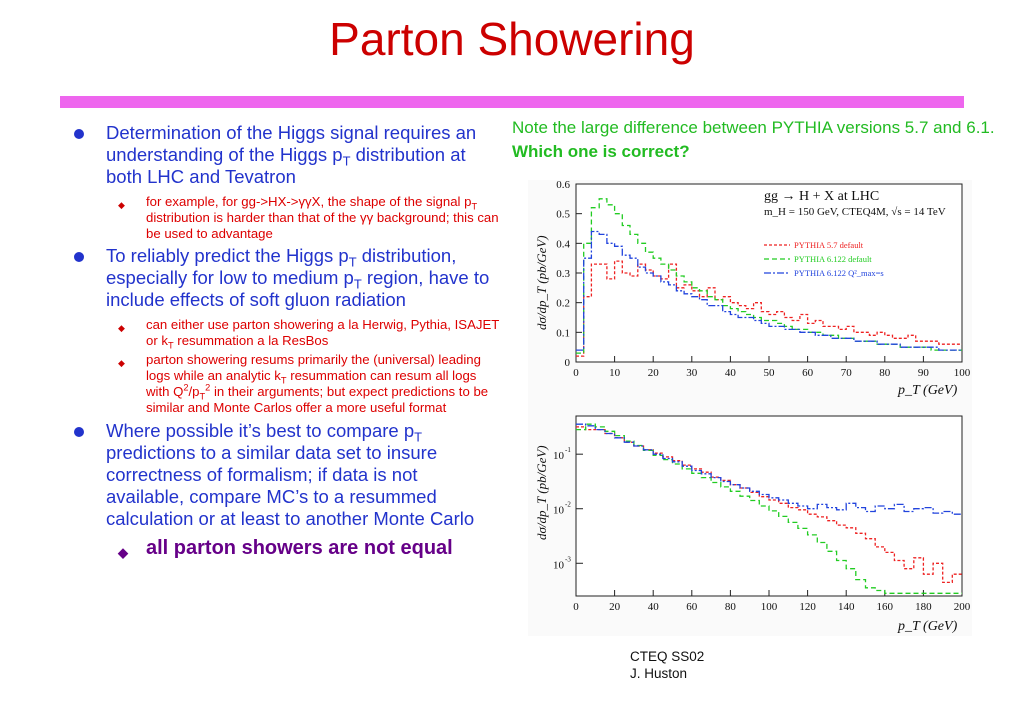 This screenshot has width=1024, height=709. What do you see at coordinates (667, 665) in the screenshot?
I see `footer: CTEQ SS02 J. Huston` at bounding box center [667, 665].